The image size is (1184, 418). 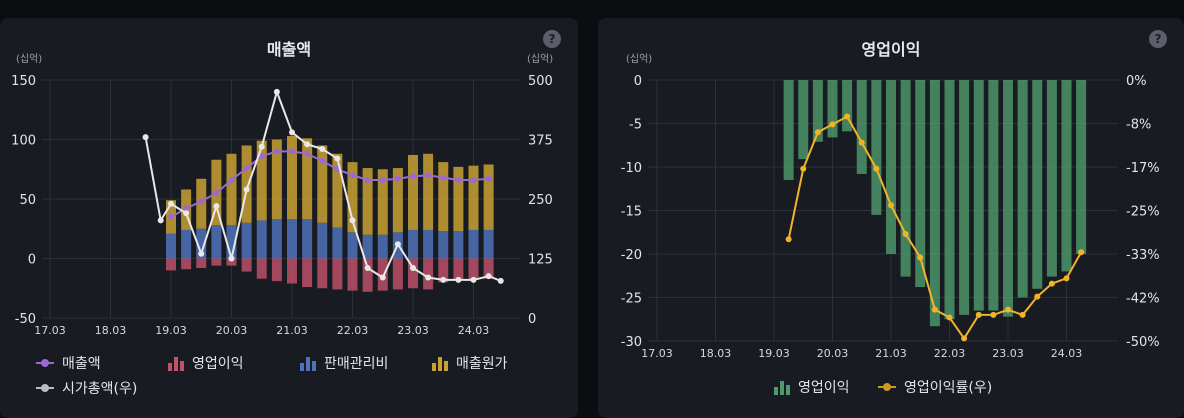 I want to click on x-tick-label: 20.03, so click(x=232, y=330).